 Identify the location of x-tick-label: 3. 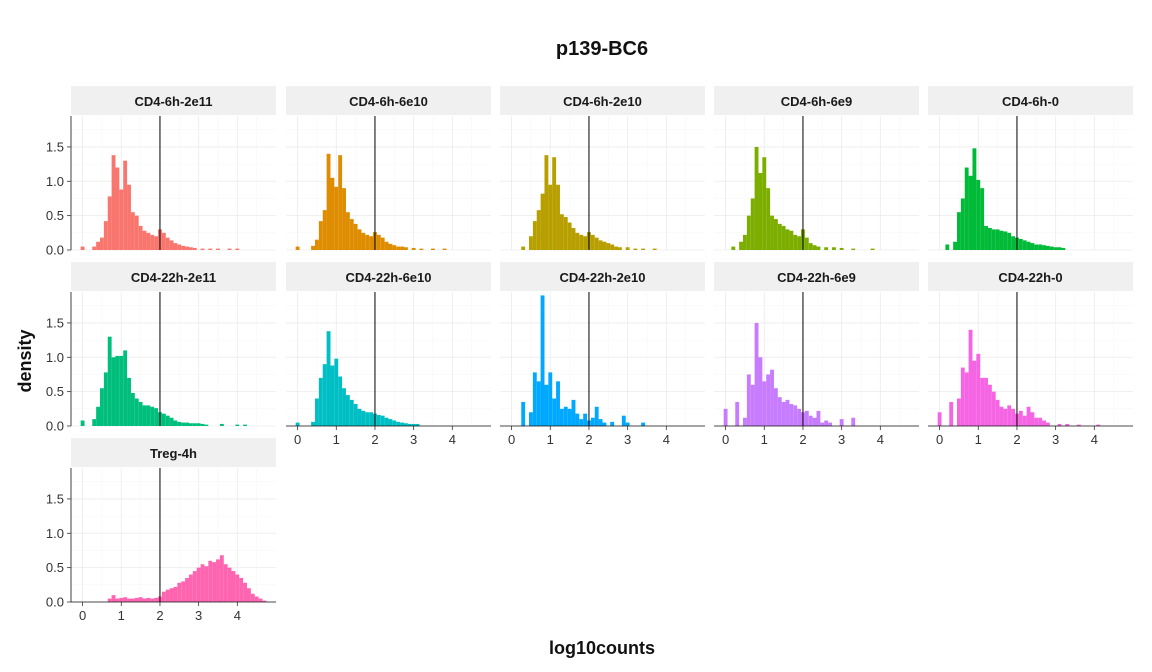
(413, 439).